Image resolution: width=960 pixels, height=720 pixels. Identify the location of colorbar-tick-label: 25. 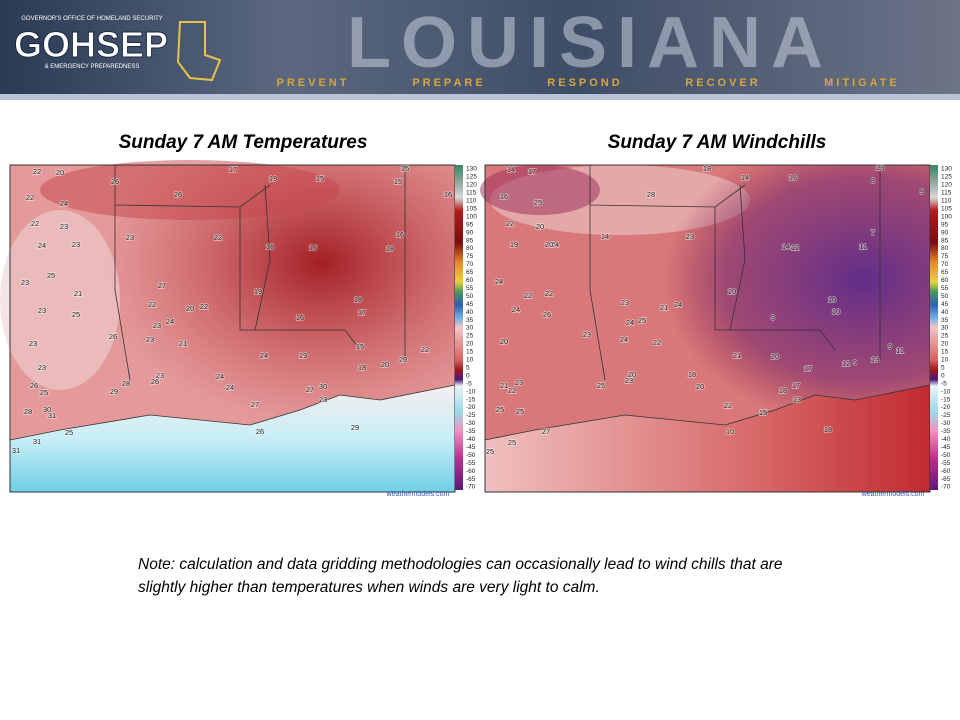
(470, 336).